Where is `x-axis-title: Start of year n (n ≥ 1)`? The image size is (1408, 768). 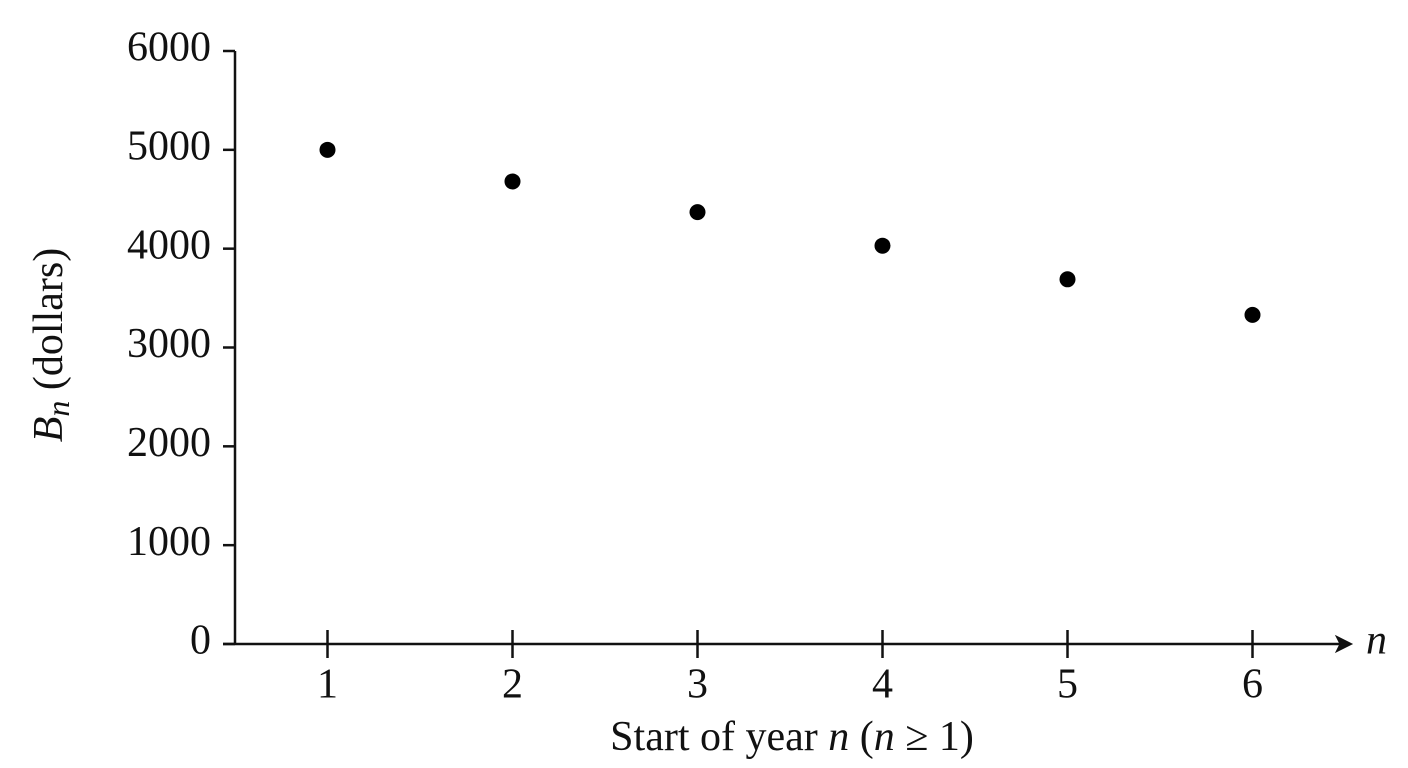 x-axis-title: Start of year n (n ≥ 1) is located at coordinates (792, 737).